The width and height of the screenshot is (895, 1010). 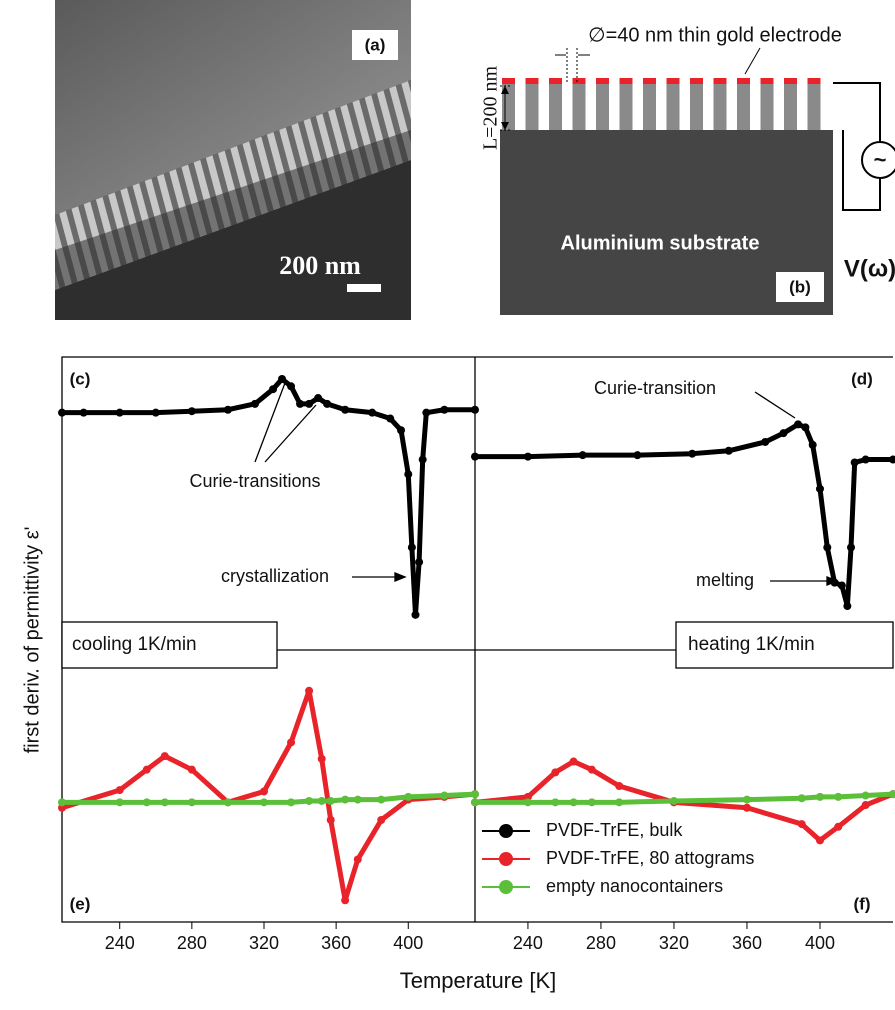 I want to click on scale-bar-label: 200 nm, so click(x=320, y=265).